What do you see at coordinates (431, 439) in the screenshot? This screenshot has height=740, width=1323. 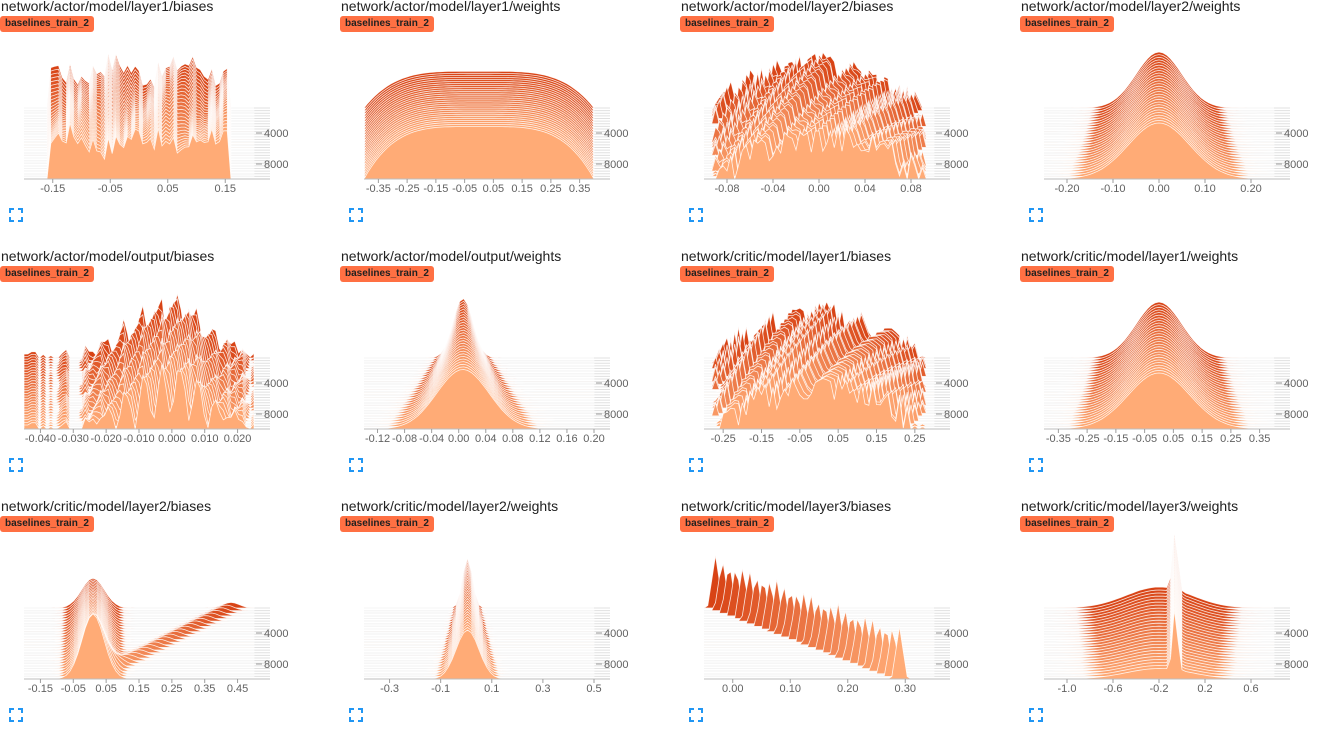 I see `x-tick-label: -0.04` at bounding box center [431, 439].